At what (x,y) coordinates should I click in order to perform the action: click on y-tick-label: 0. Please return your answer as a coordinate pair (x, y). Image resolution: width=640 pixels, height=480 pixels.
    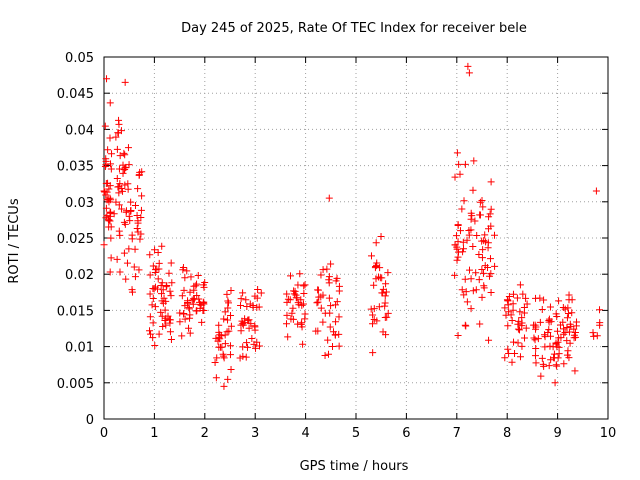
    Looking at the image, I should click on (90, 420).